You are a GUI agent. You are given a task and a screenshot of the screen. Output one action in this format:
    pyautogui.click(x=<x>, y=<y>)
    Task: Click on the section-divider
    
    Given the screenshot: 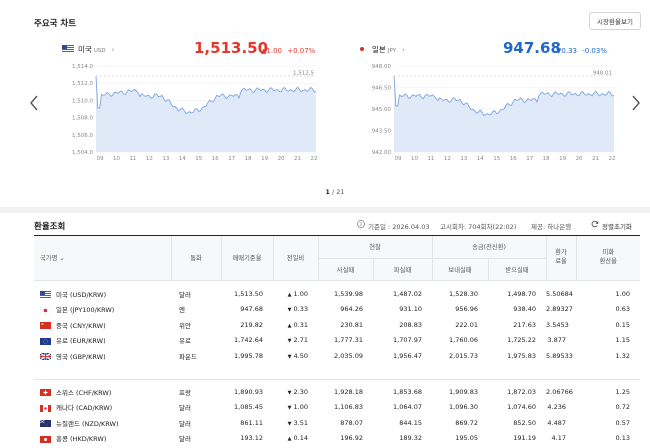 What is the action you would take?
    pyautogui.click(x=325, y=210)
    